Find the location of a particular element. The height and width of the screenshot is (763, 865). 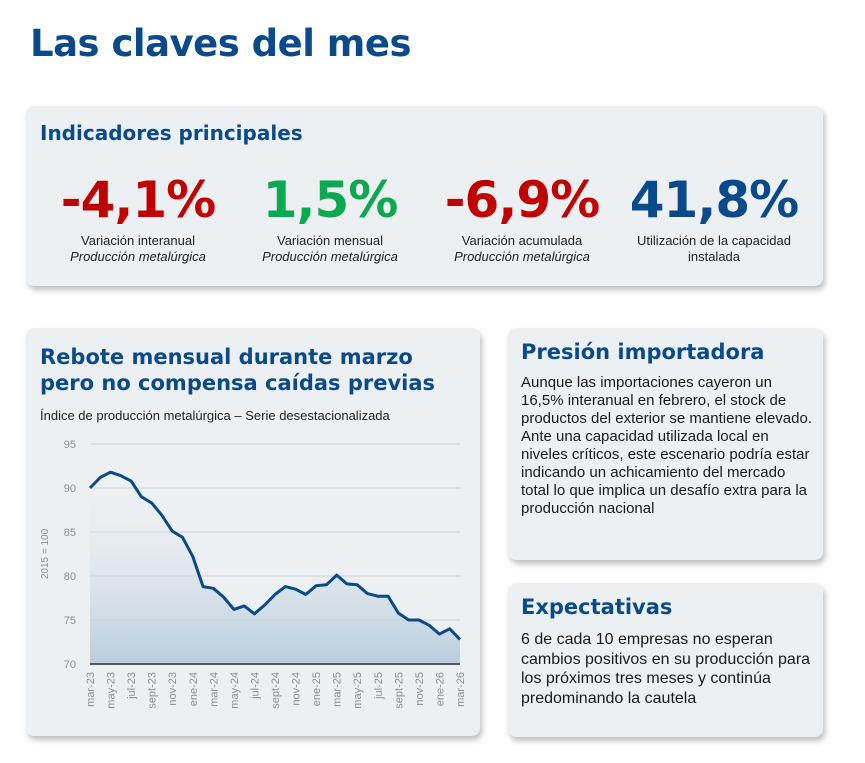

x-tick-label: nov-24 is located at coordinates (297, 689).